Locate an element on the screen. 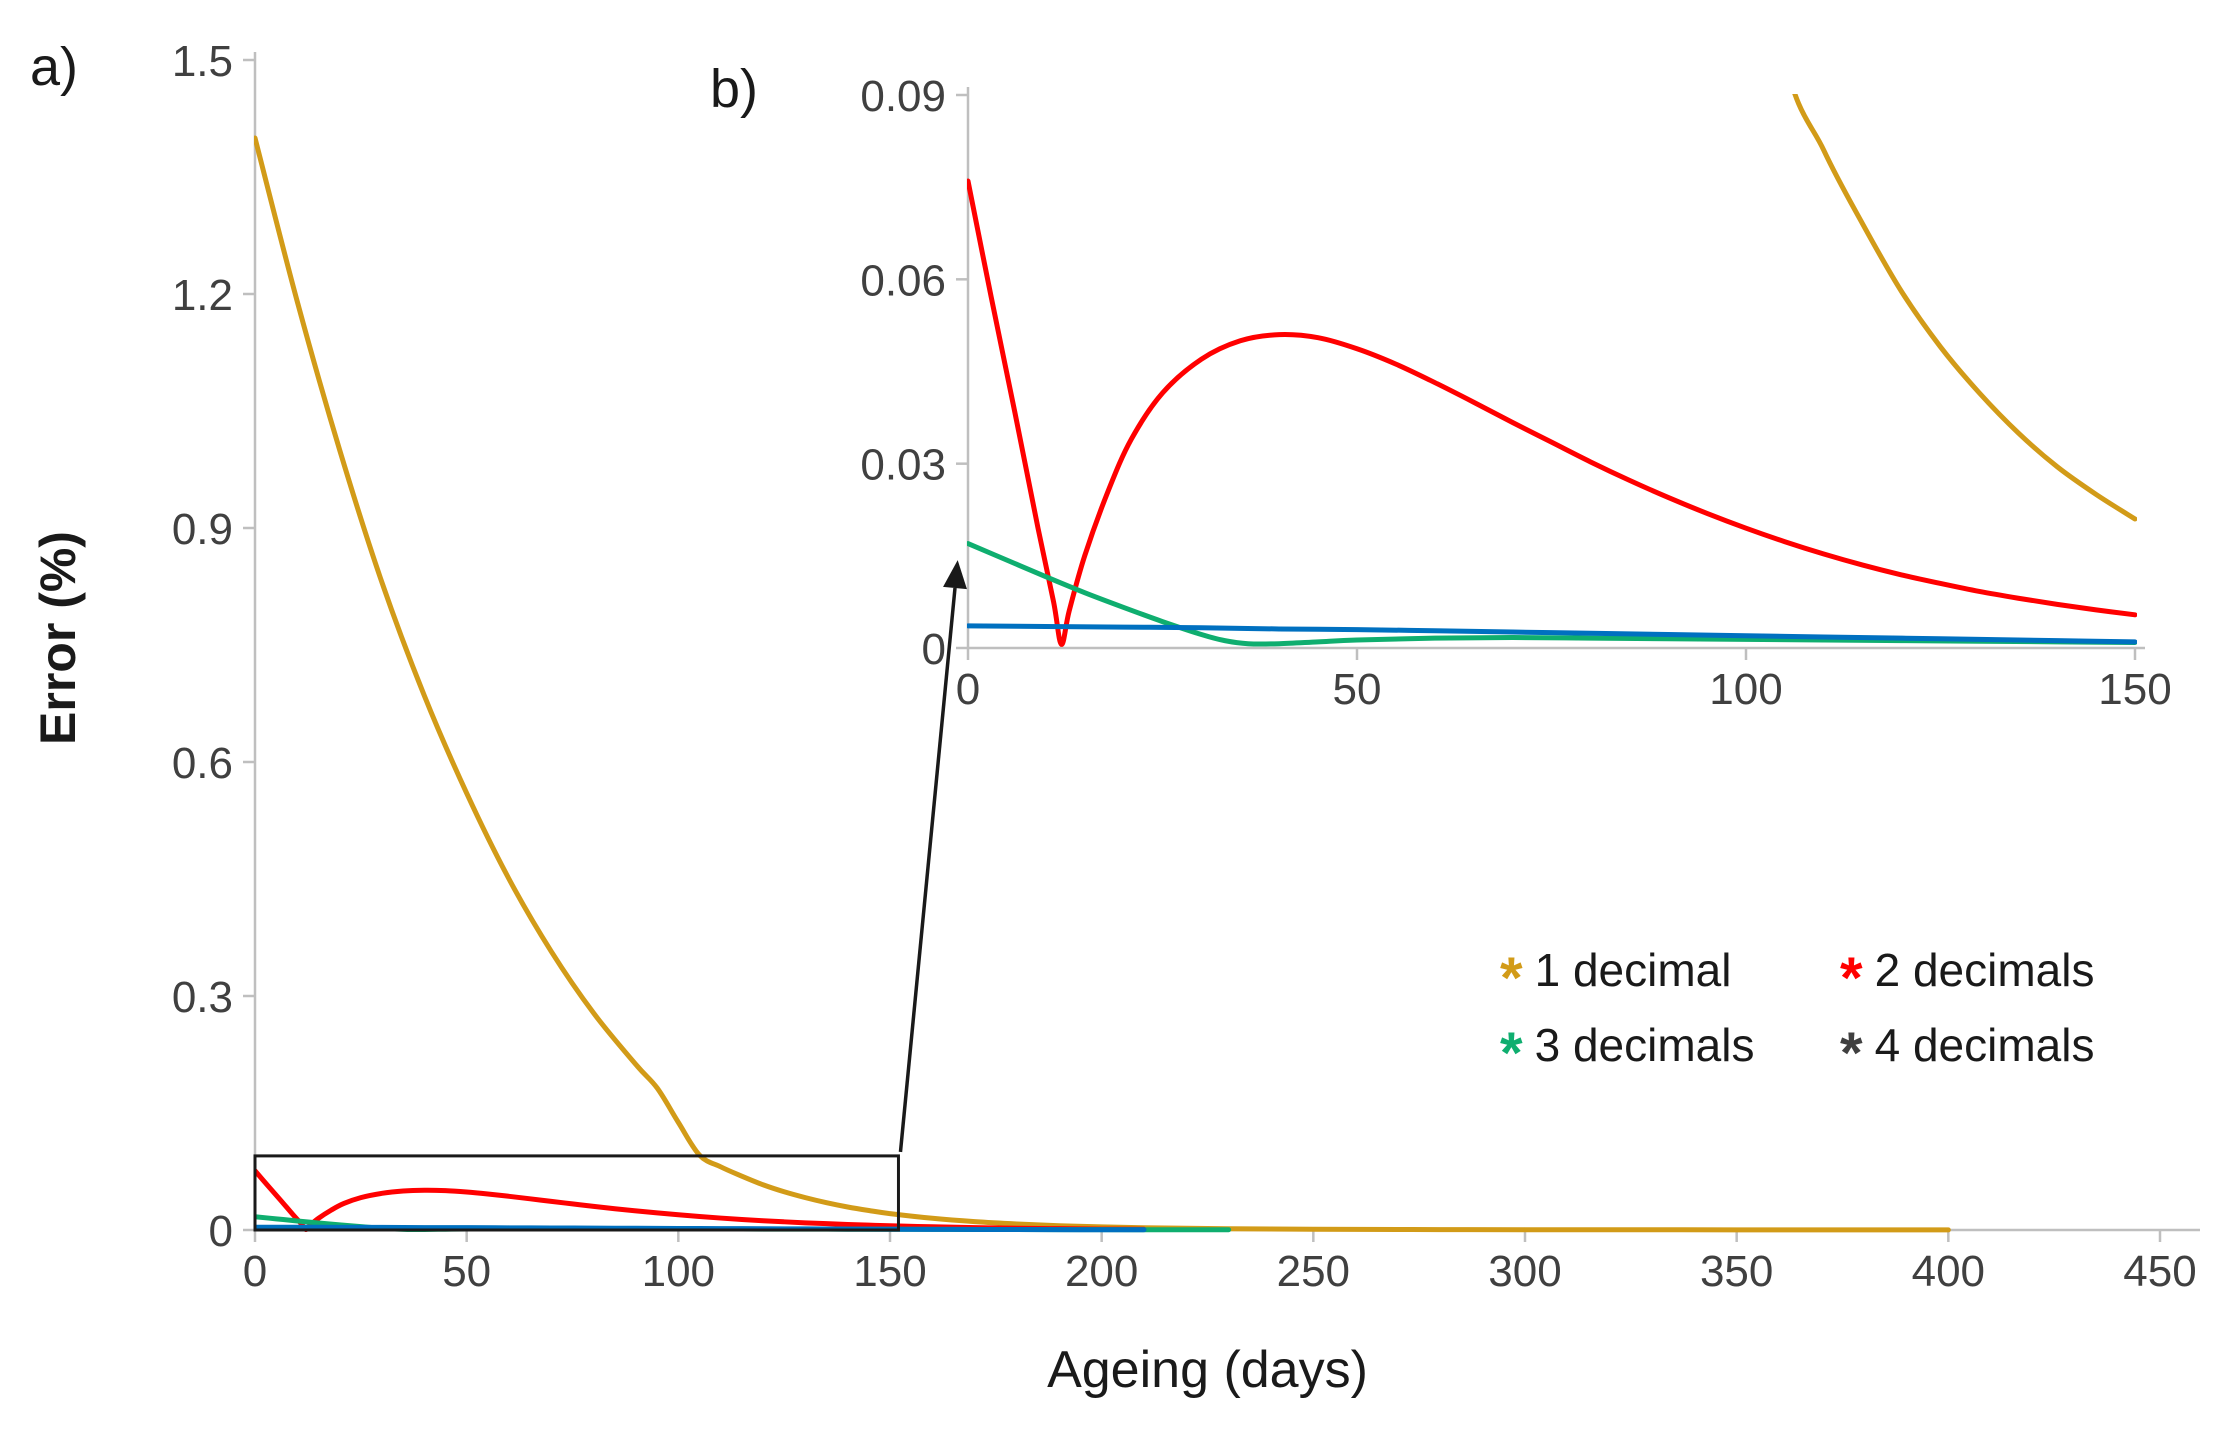 The width and height of the screenshot is (2229, 1448). main-y-tick-label: 0 is located at coordinates (221, 1231).